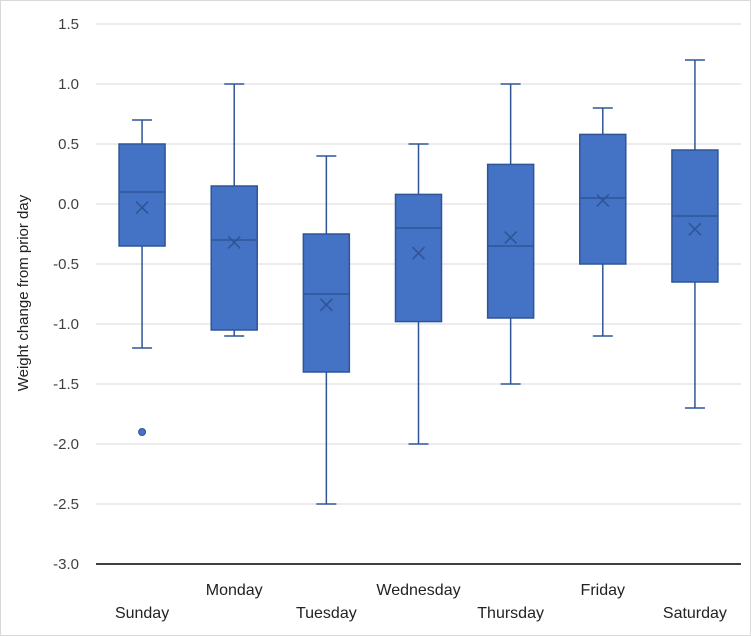 This screenshot has height=636, width=751. I want to click on y-axis-tick-labels: 1.5 1.0 0.5 0.0 -0.5 -1.0 -1.5 -2.0 -2.5 -3.0, so click(66, 294).